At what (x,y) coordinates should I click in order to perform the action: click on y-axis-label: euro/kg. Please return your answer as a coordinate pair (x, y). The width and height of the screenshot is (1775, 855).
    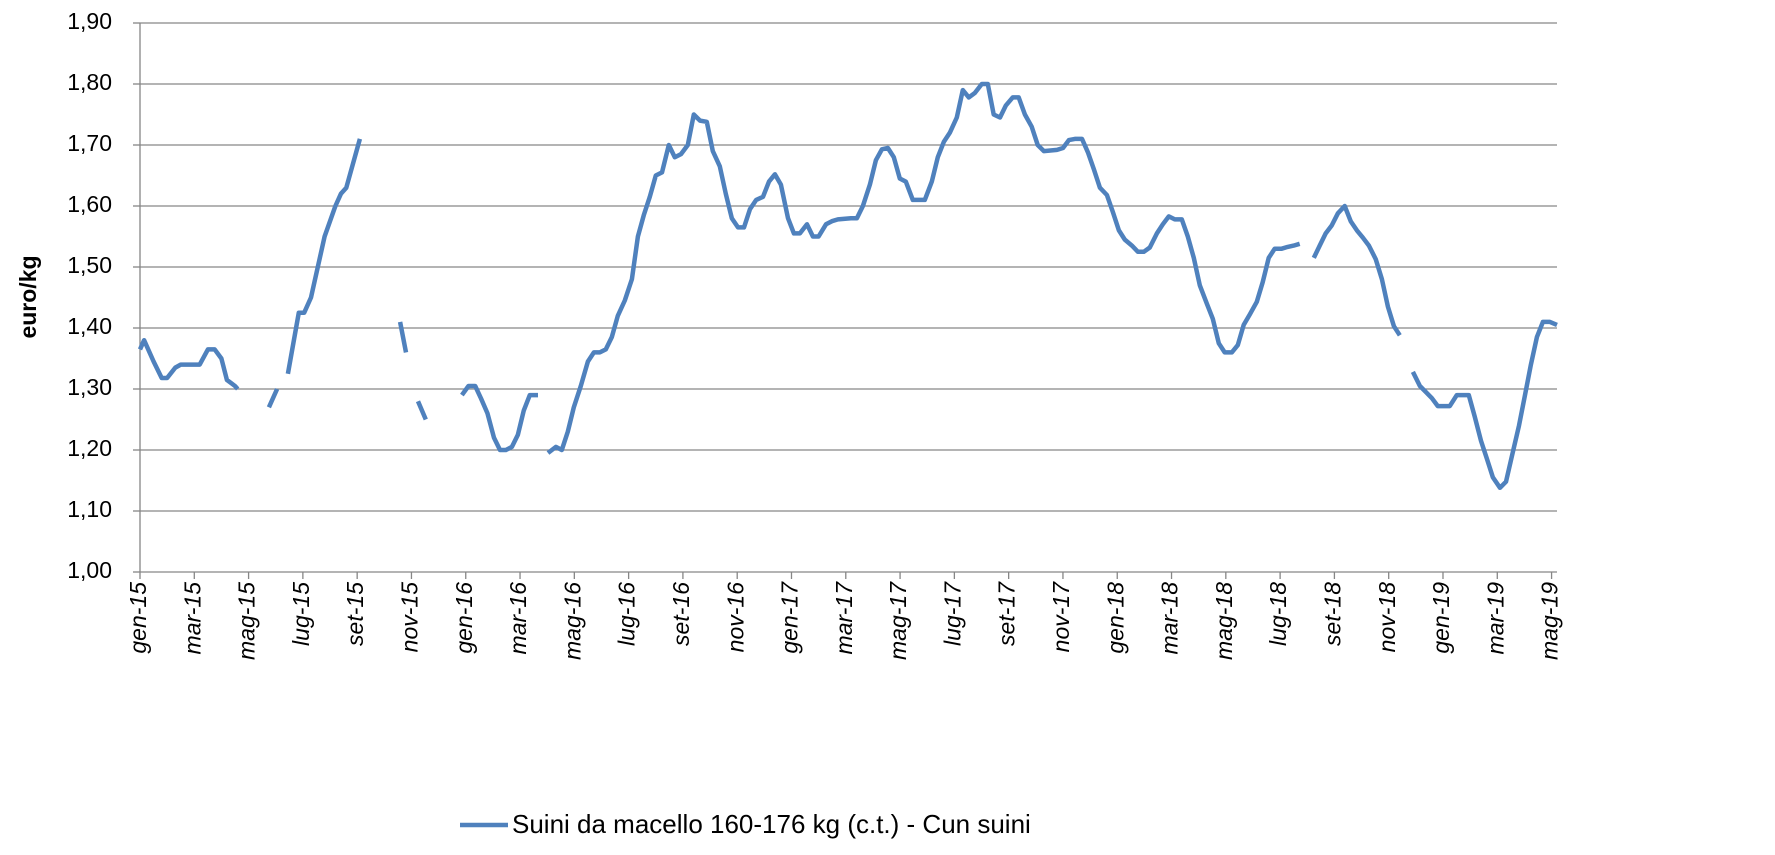
    Looking at the image, I should click on (28, 296).